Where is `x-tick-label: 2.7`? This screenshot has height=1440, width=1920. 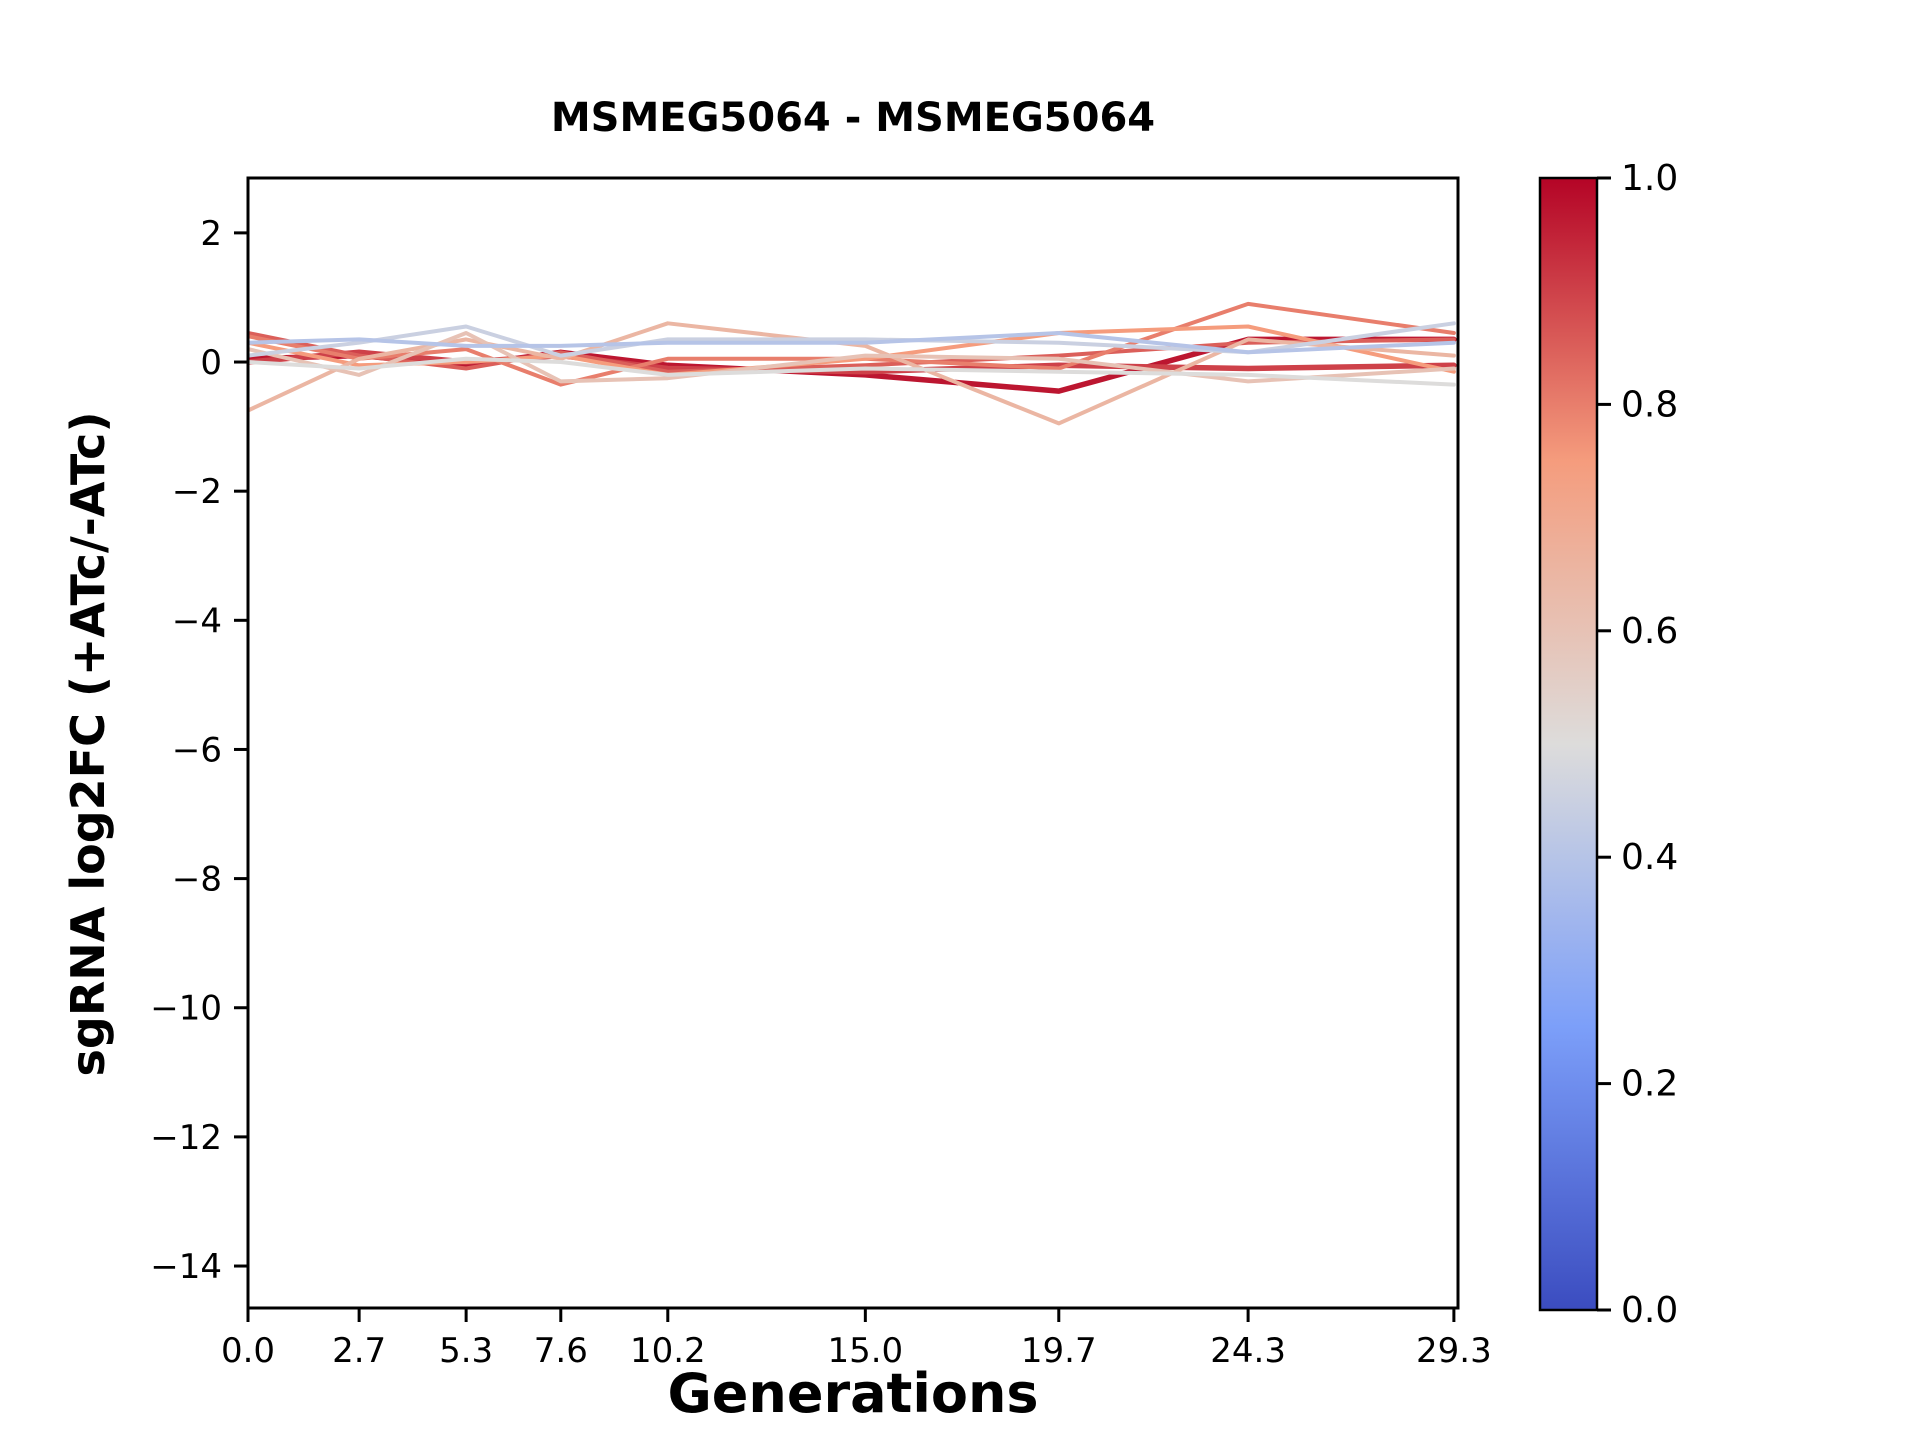 x-tick-label: 2.7 is located at coordinates (359, 1351).